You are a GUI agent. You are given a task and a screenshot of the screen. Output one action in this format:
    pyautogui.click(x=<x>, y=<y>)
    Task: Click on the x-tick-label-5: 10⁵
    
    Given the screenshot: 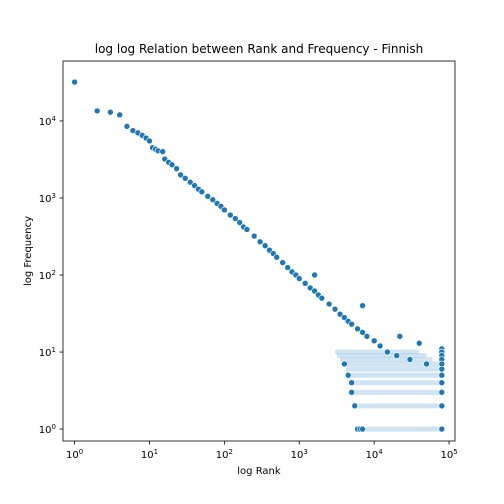 What is the action you would take?
    pyautogui.click(x=448, y=454)
    